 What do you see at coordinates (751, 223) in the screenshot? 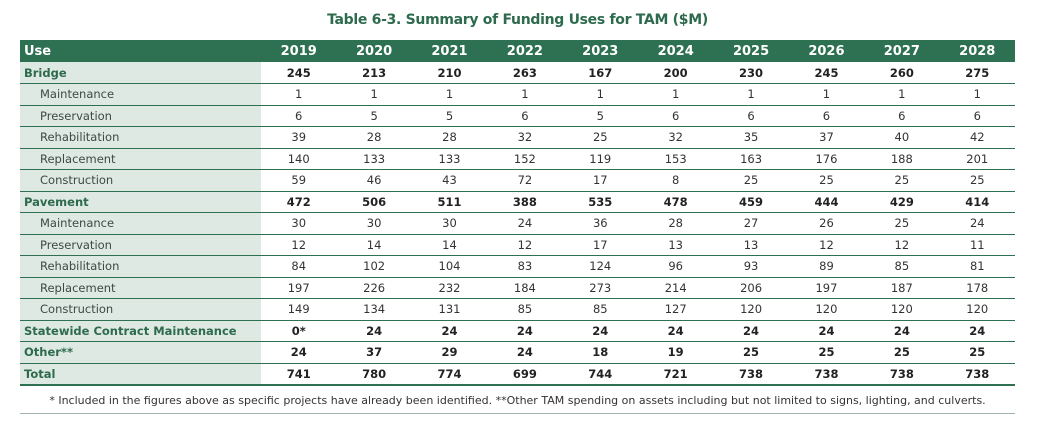
I see `table-cell: 27` at bounding box center [751, 223].